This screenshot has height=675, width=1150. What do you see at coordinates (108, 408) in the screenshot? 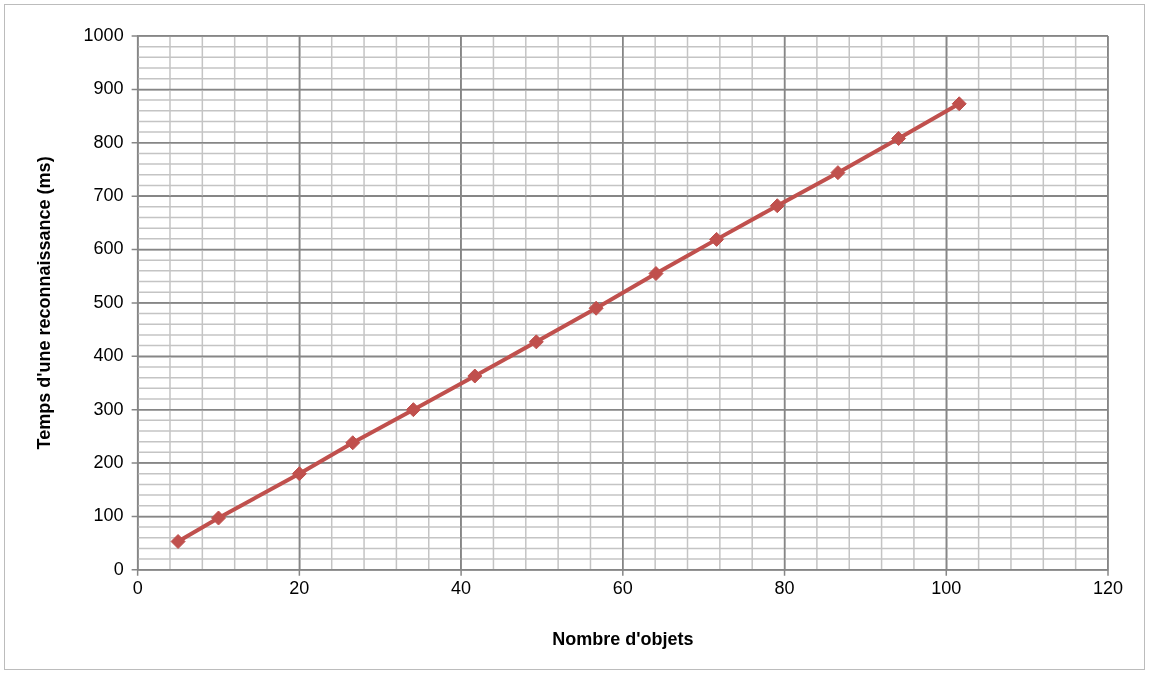
I see `y-tick-label: 300` at bounding box center [108, 408].